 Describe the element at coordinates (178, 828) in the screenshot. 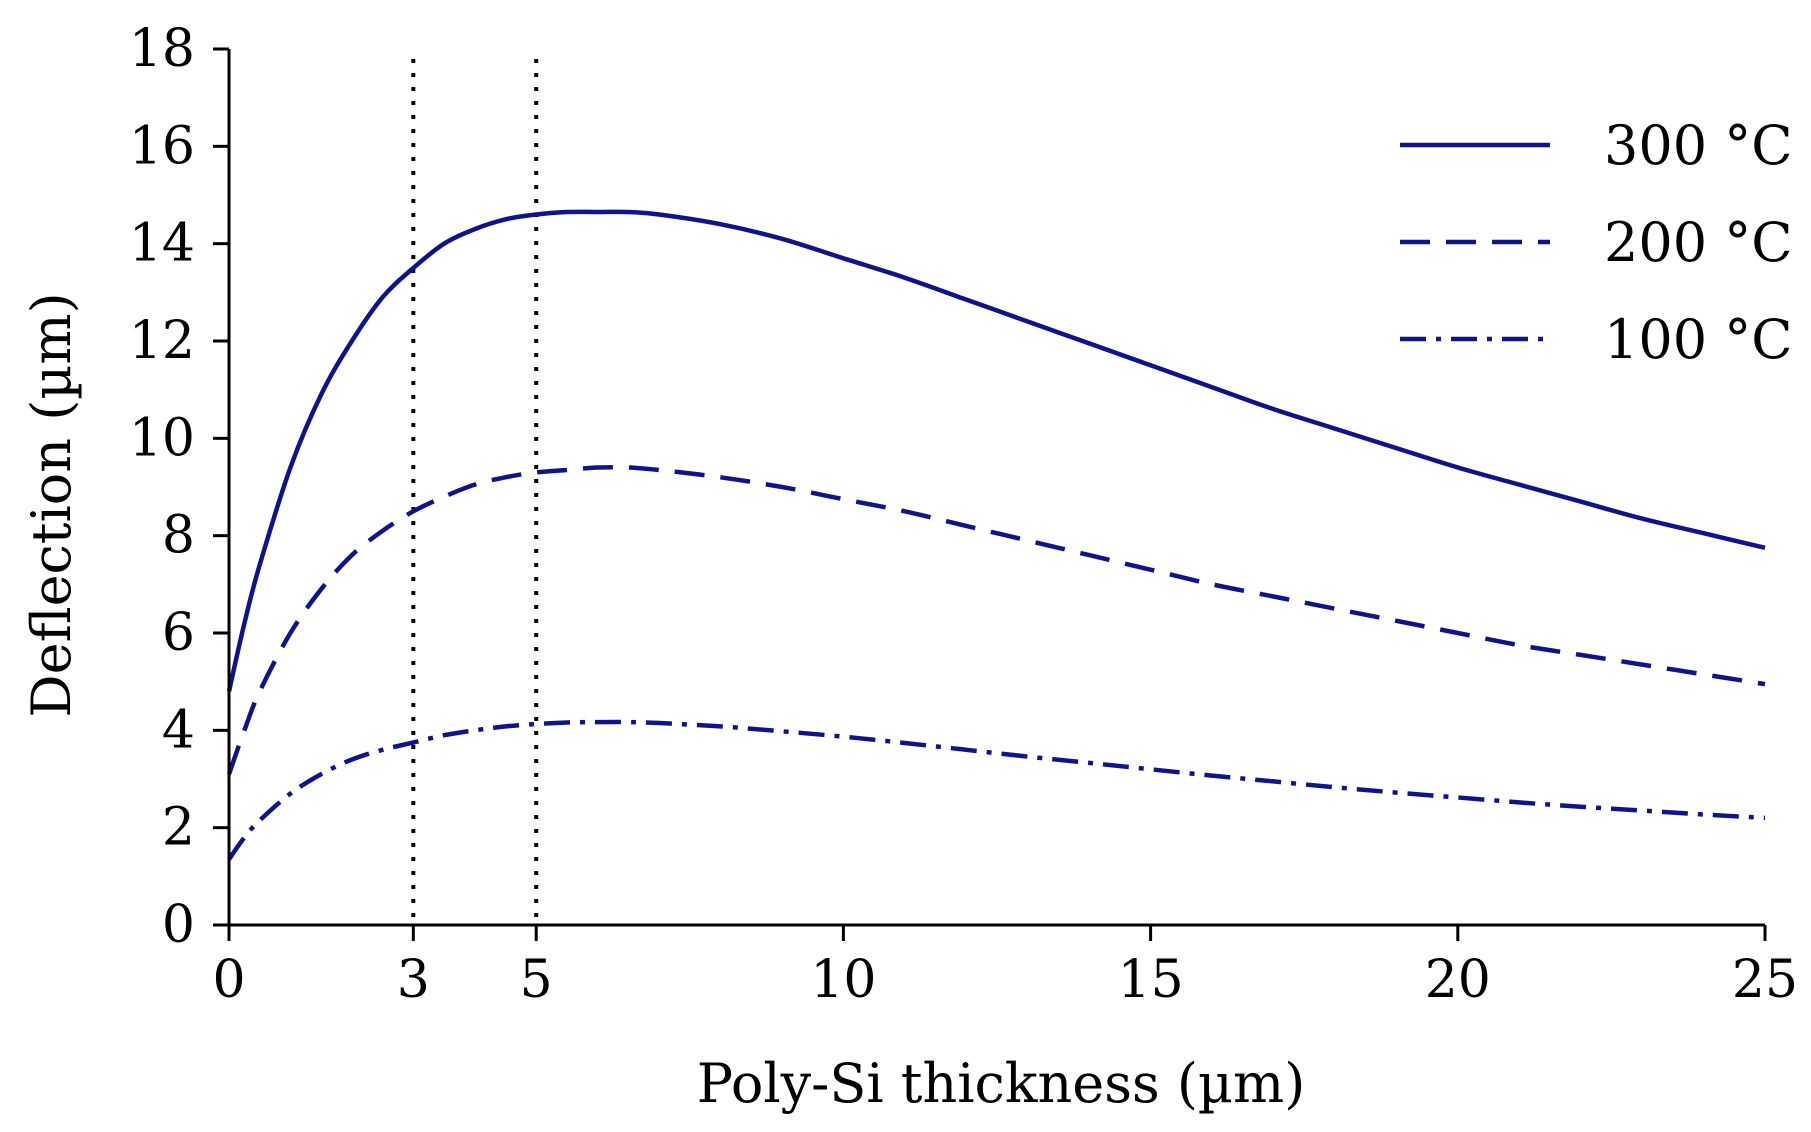

I see `y-tick-label: 2` at that location.